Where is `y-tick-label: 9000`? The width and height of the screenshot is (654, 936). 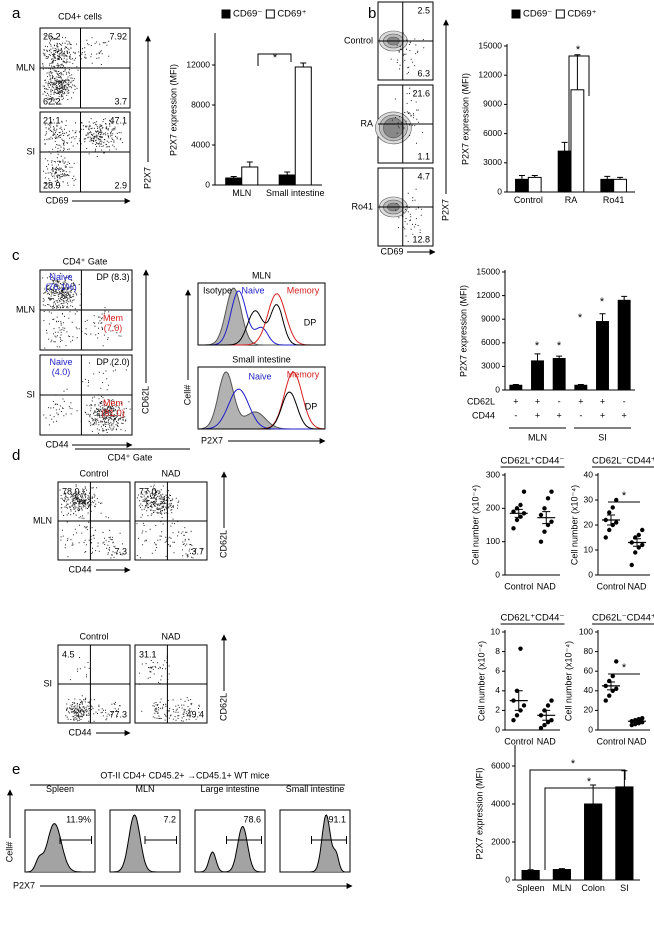 y-tick-label: 9000 is located at coordinates (490, 318).